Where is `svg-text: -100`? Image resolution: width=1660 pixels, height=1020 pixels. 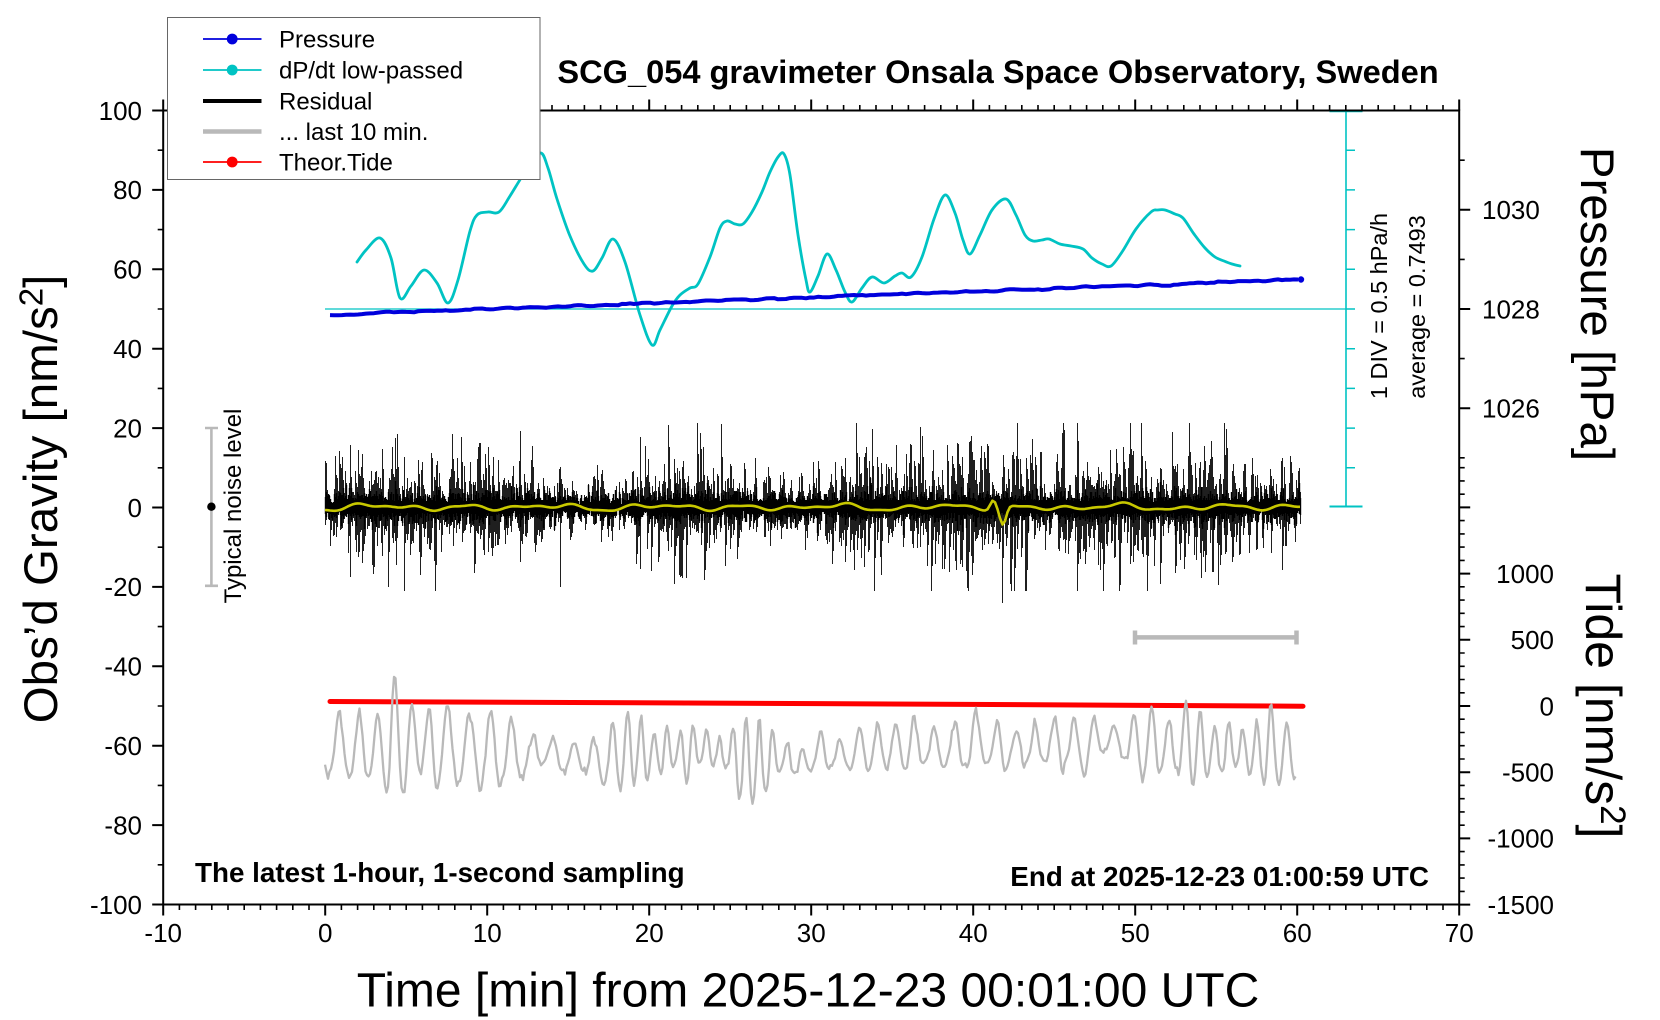 svg-text: -100 is located at coordinates (116, 905).